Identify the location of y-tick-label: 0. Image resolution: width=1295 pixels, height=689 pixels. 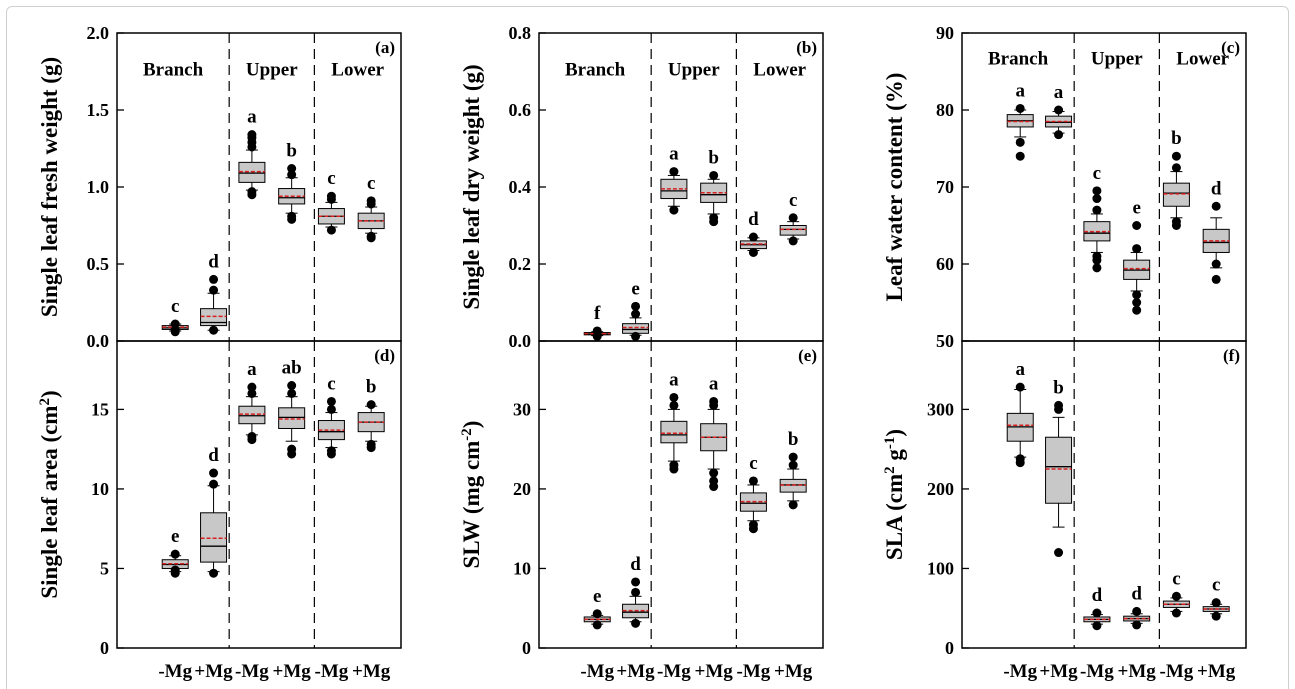
(104, 648).